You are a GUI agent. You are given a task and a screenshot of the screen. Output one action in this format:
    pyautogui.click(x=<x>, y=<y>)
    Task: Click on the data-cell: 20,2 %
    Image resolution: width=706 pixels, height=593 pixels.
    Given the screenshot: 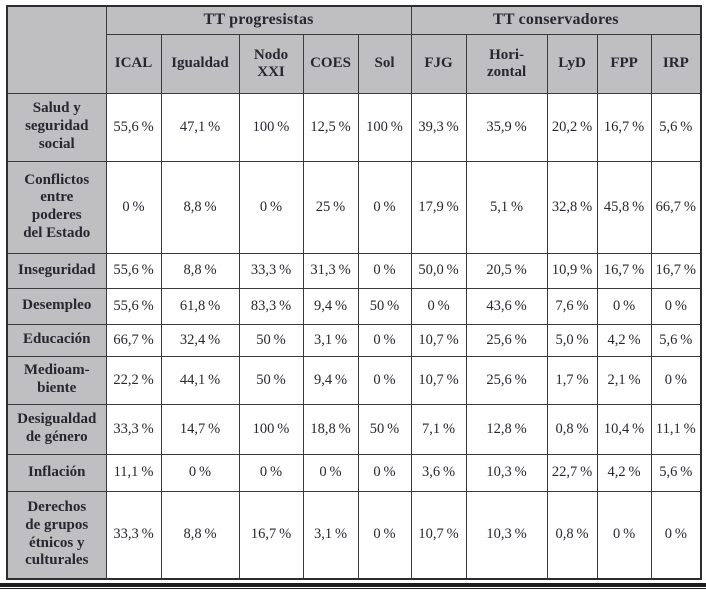 What is the action you would take?
    pyautogui.click(x=572, y=127)
    